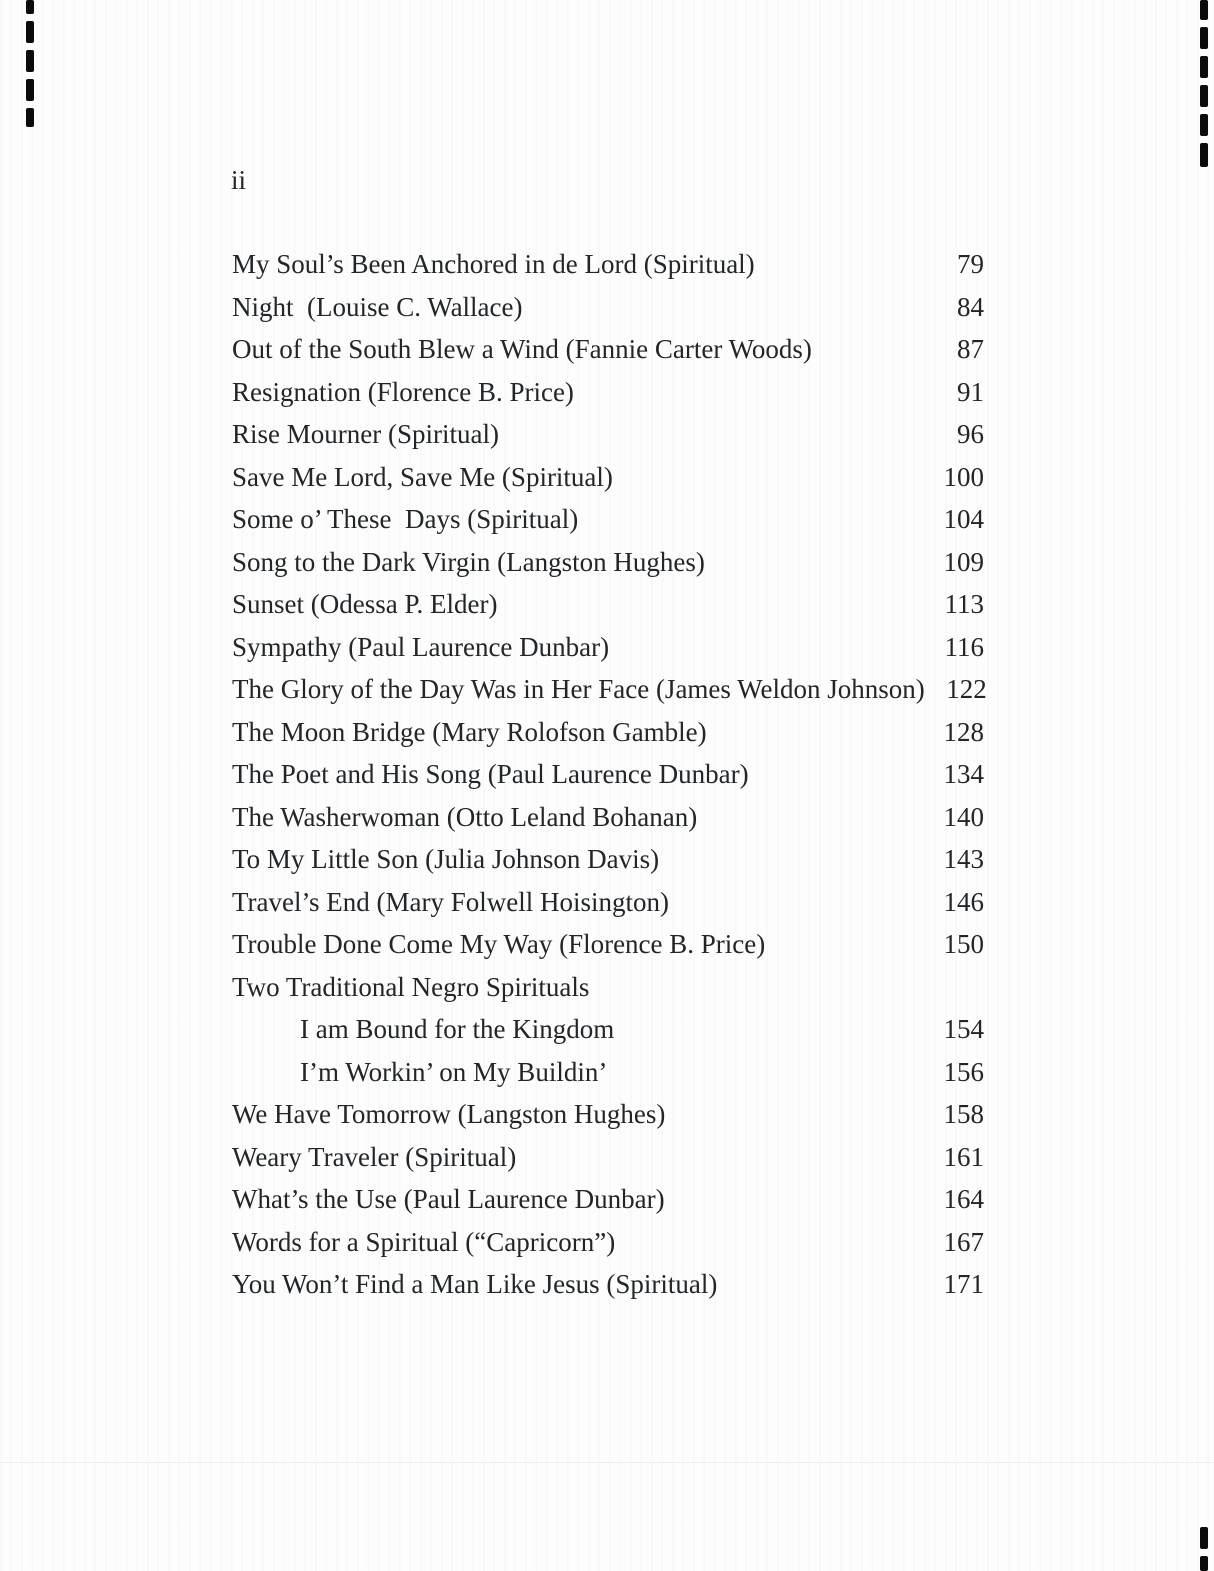 The image size is (1214, 1571). Describe the element at coordinates (964, 1241) in the screenshot. I see `toc-entry-page-number: 167` at that location.